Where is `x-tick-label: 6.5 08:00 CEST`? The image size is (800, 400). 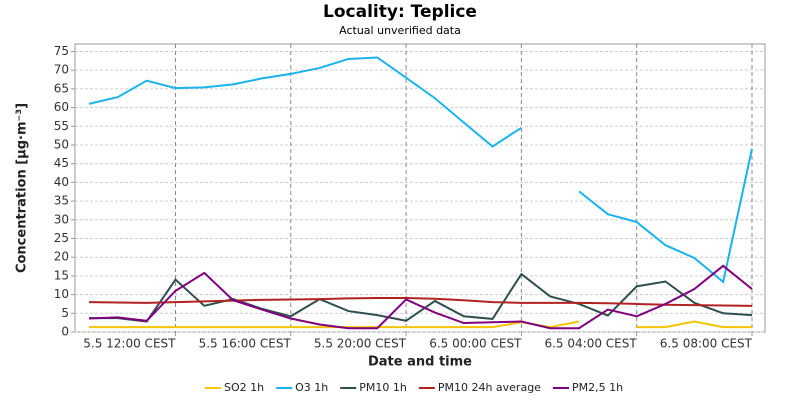
x-tick-label: 6.5 08:00 CEST is located at coordinates (706, 344).